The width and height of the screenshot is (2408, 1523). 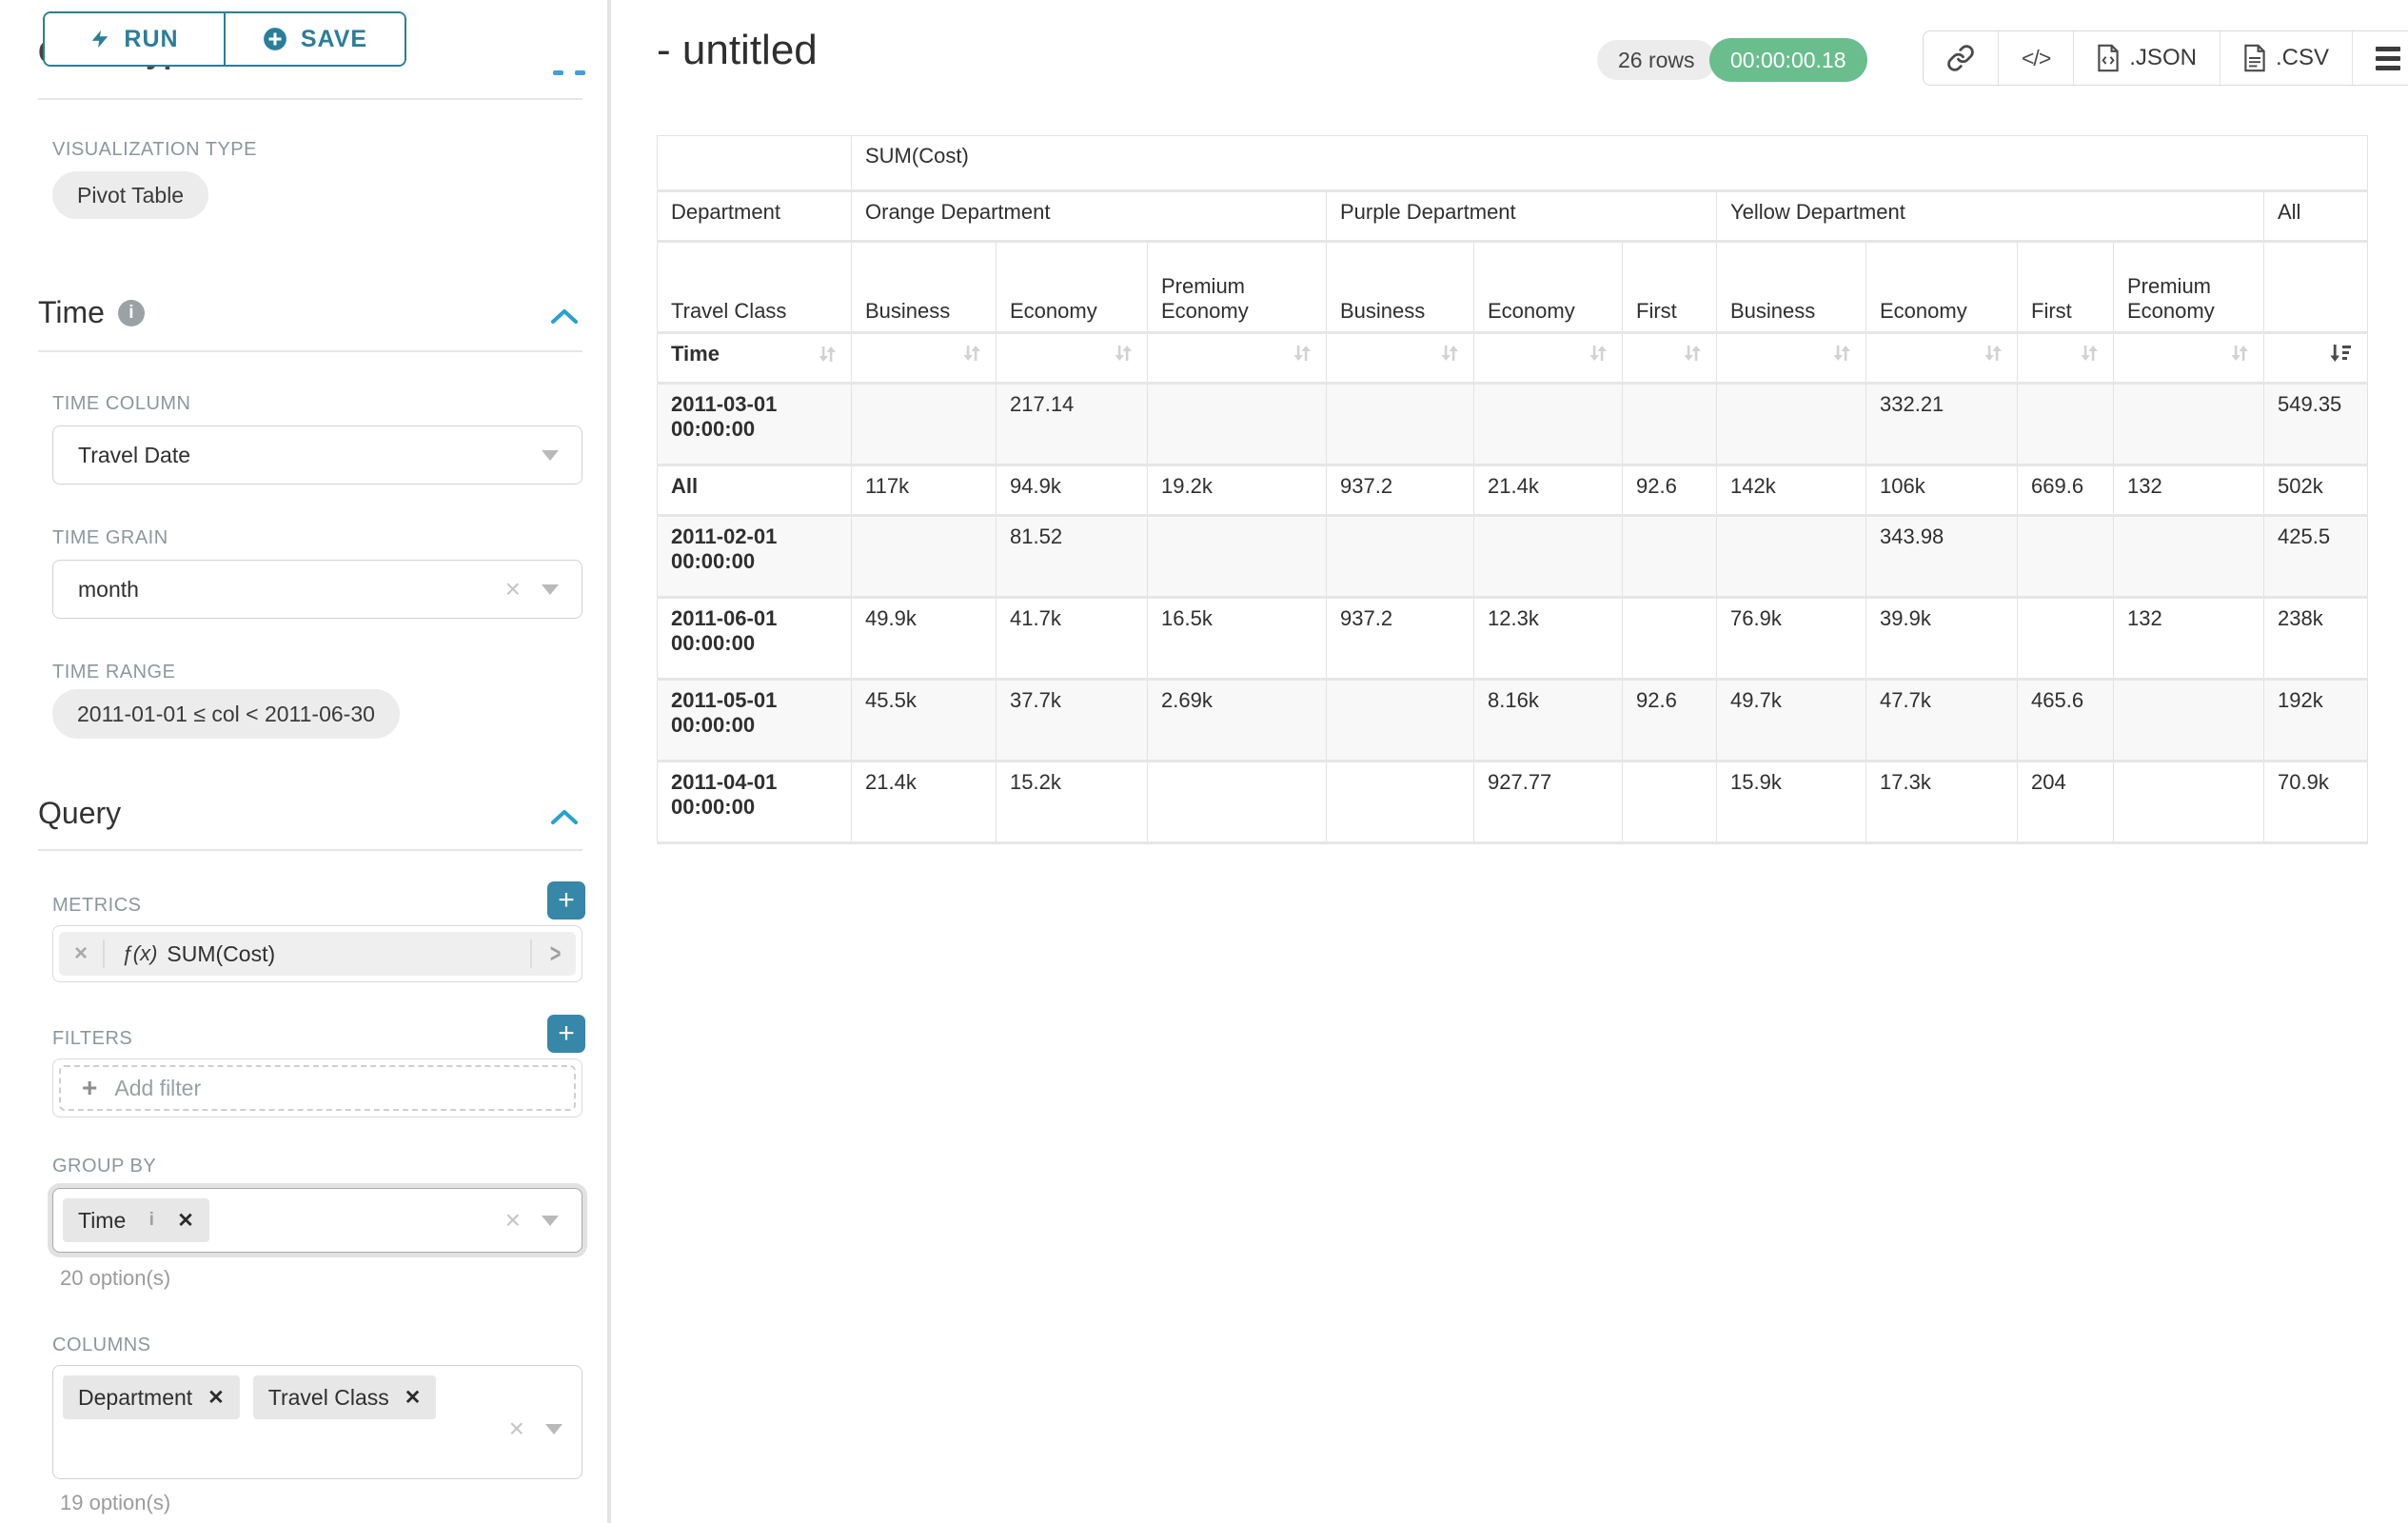 What do you see at coordinates (134, 455) in the screenshot?
I see `time-column-value: Travel Date` at bounding box center [134, 455].